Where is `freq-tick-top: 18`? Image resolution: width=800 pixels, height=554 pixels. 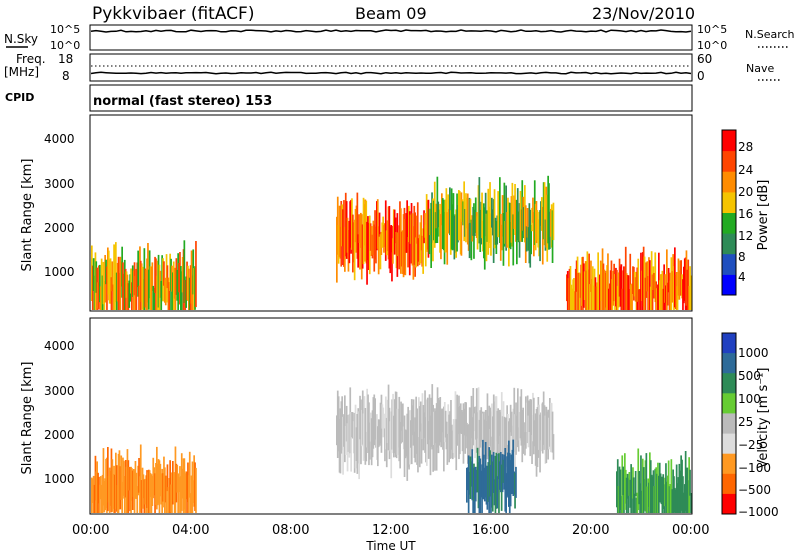
freq-tick-top: 18 is located at coordinates (65, 59).